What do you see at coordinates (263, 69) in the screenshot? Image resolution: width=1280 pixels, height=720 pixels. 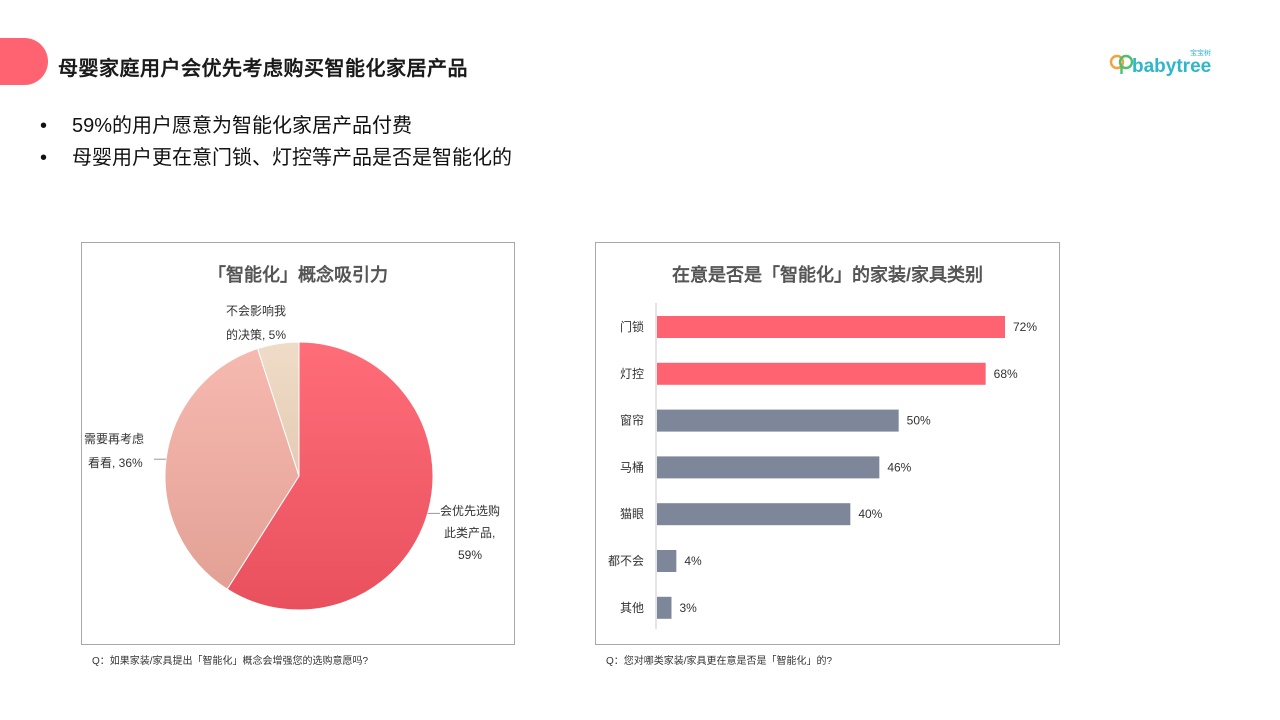 I see `slide-title: 母婴家庭用户会优先考虑购买智能化家居产品` at bounding box center [263, 69].